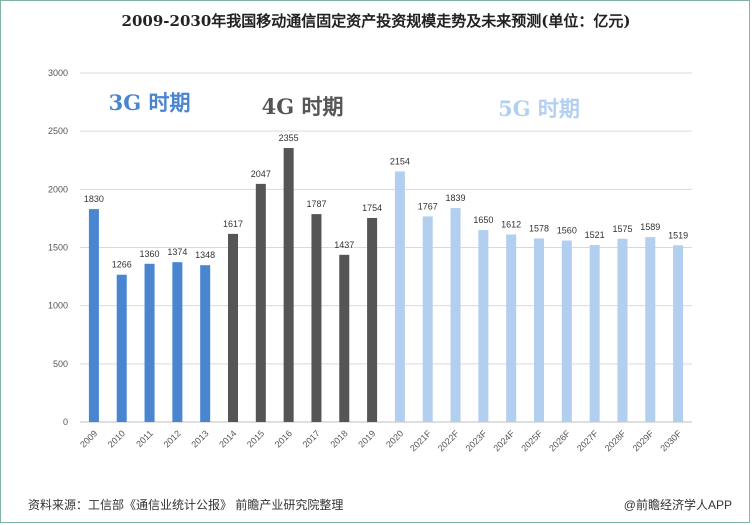 The width and height of the screenshot is (752, 525). What do you see at coordinates (366, 438) in the screenshot?
I see `x-tick-label: 2019` at bounding box center [366, 438].